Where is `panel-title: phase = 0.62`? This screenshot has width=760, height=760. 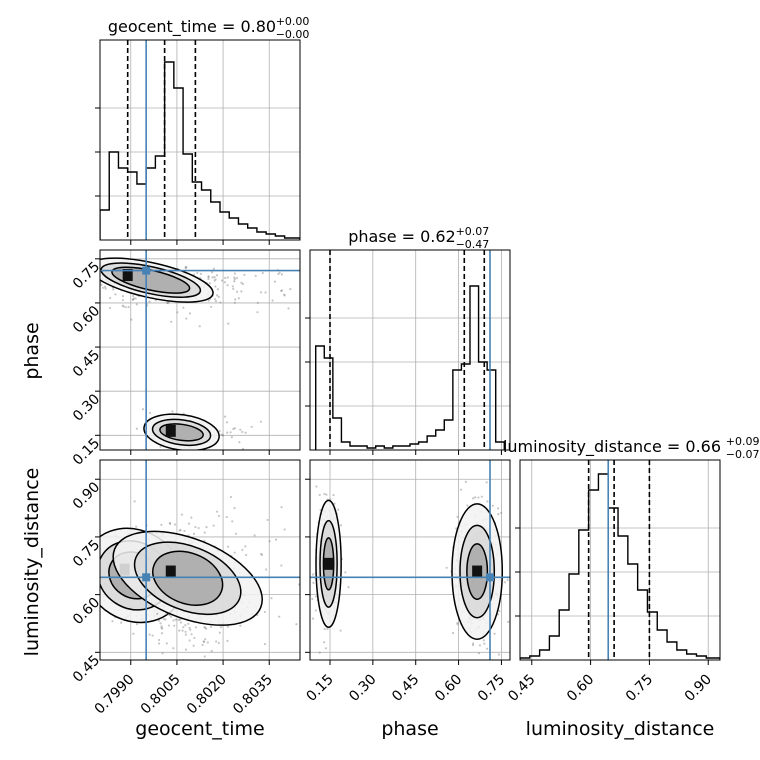
panel-title: phase = 0.62 is located at coordinates (401, 236).